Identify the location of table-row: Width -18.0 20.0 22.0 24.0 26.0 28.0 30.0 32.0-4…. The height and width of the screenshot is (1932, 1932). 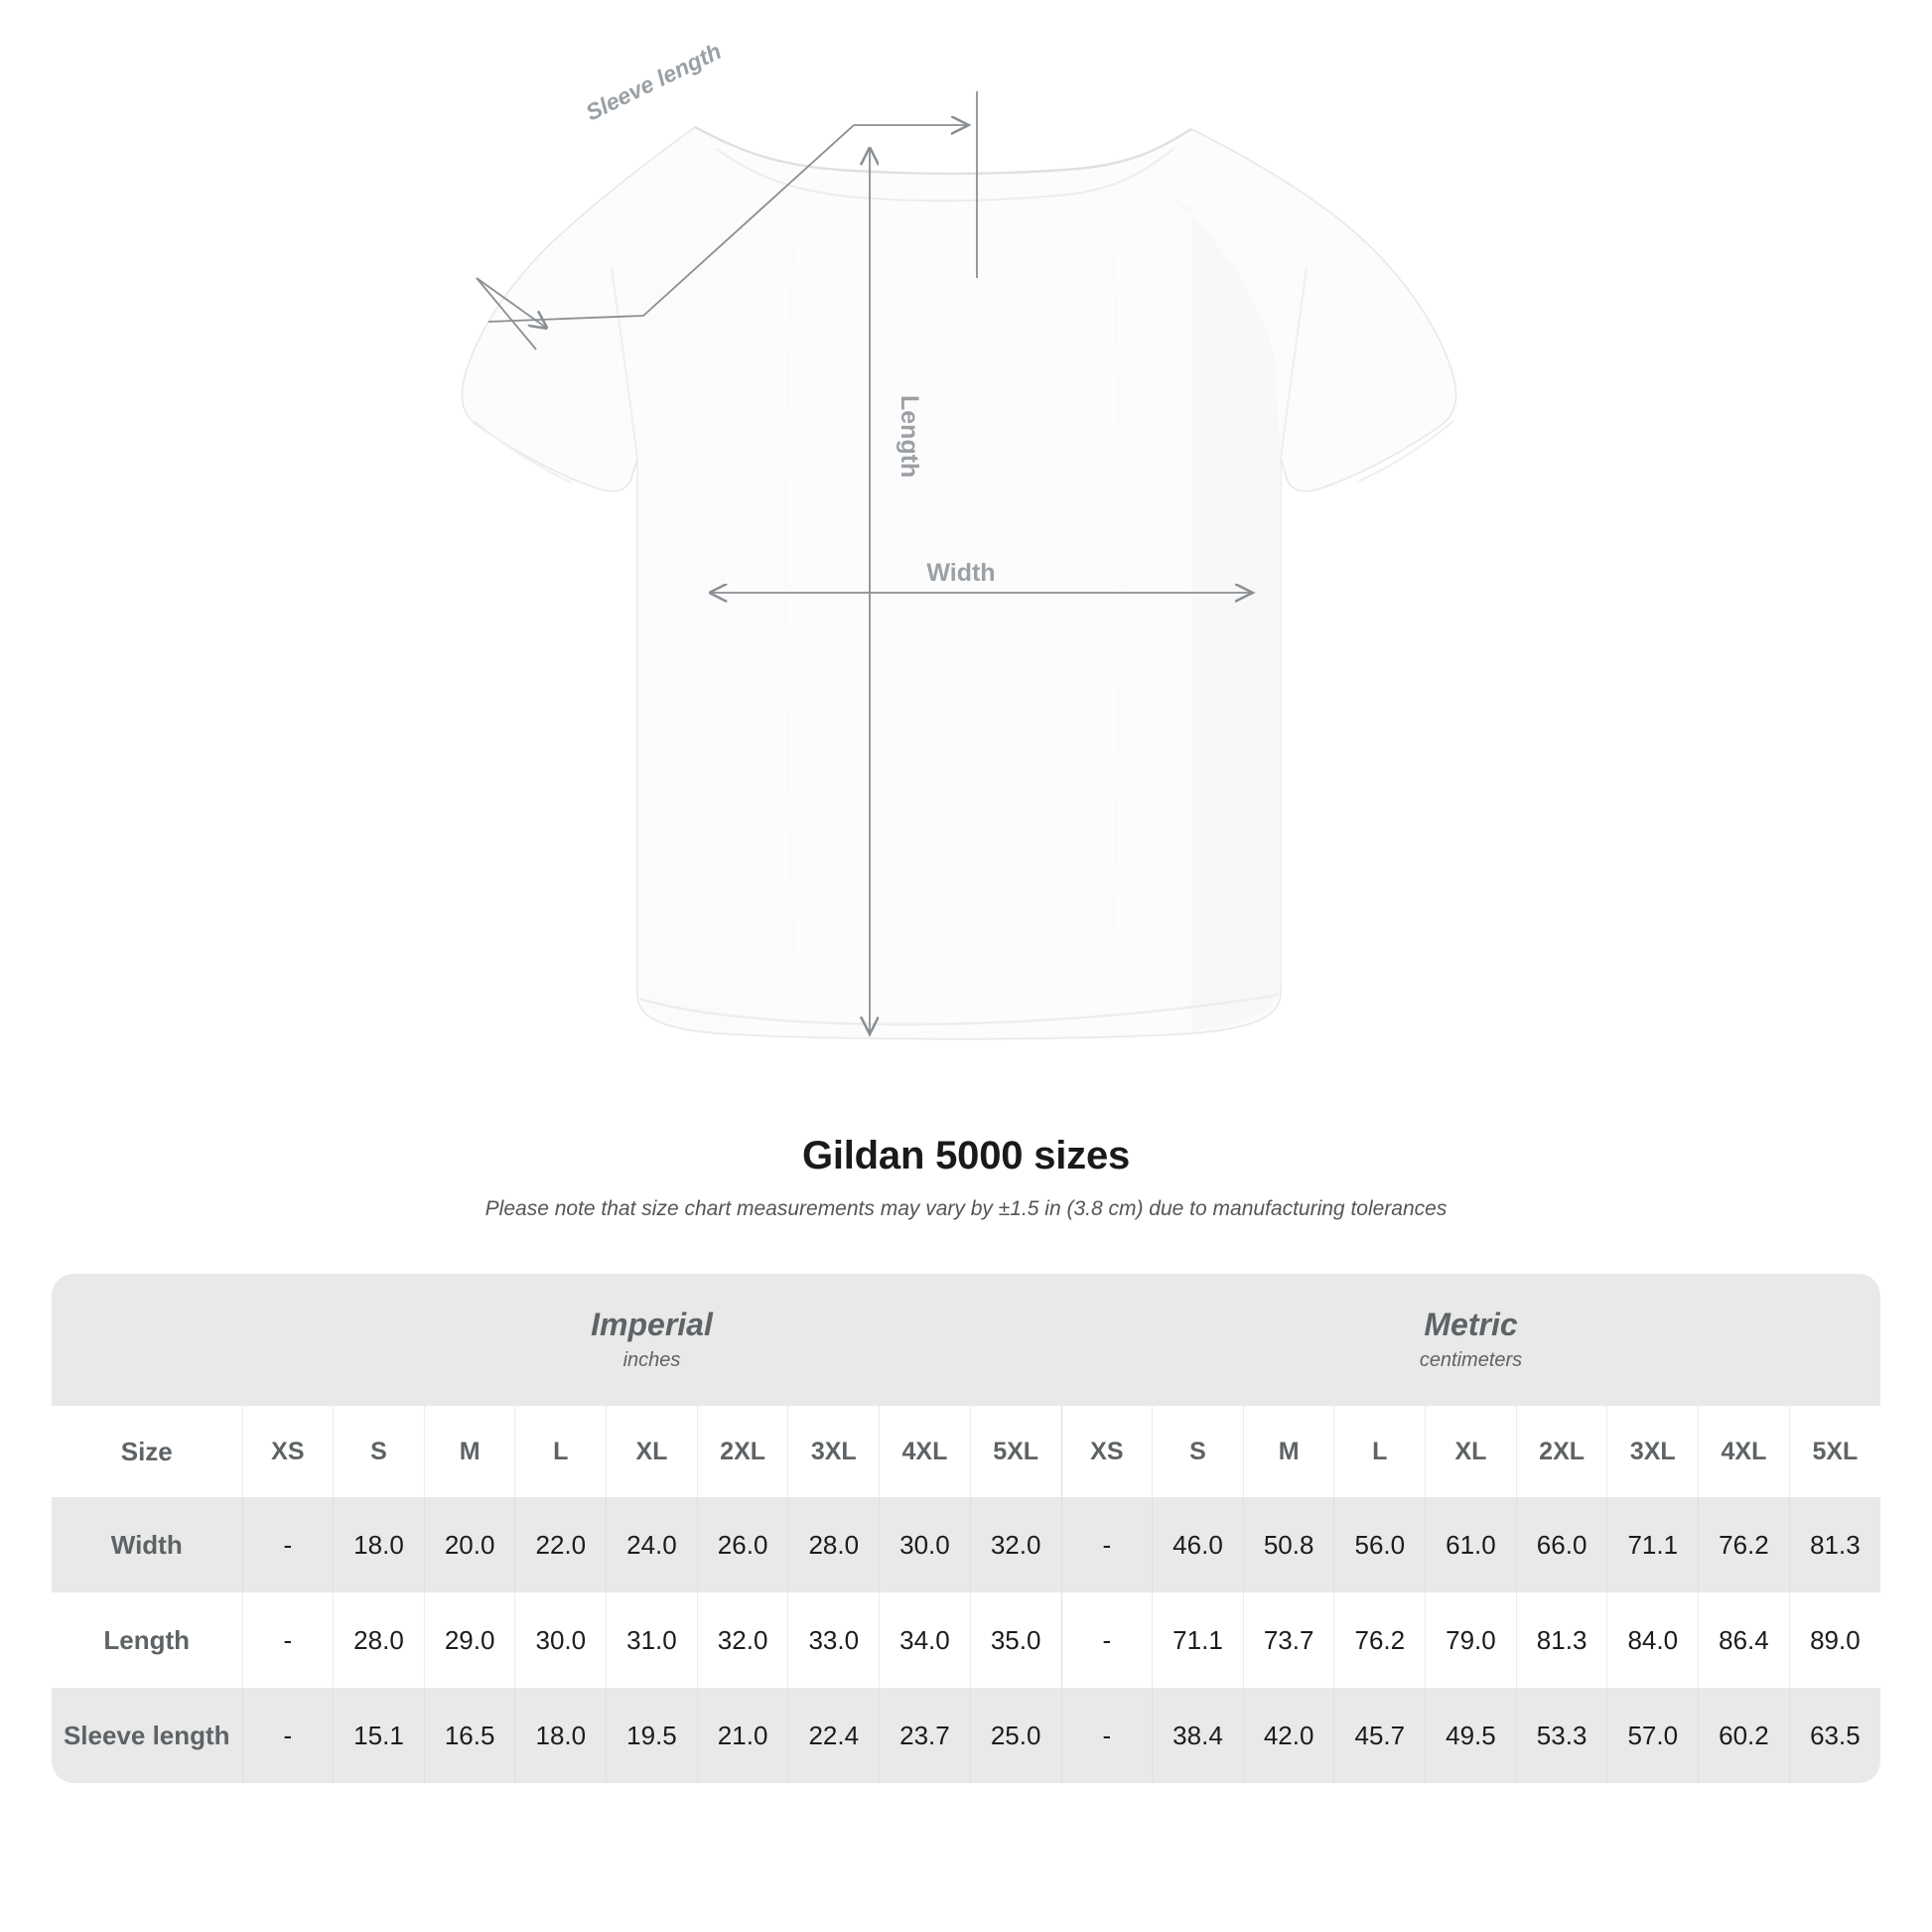
(966, 1544).